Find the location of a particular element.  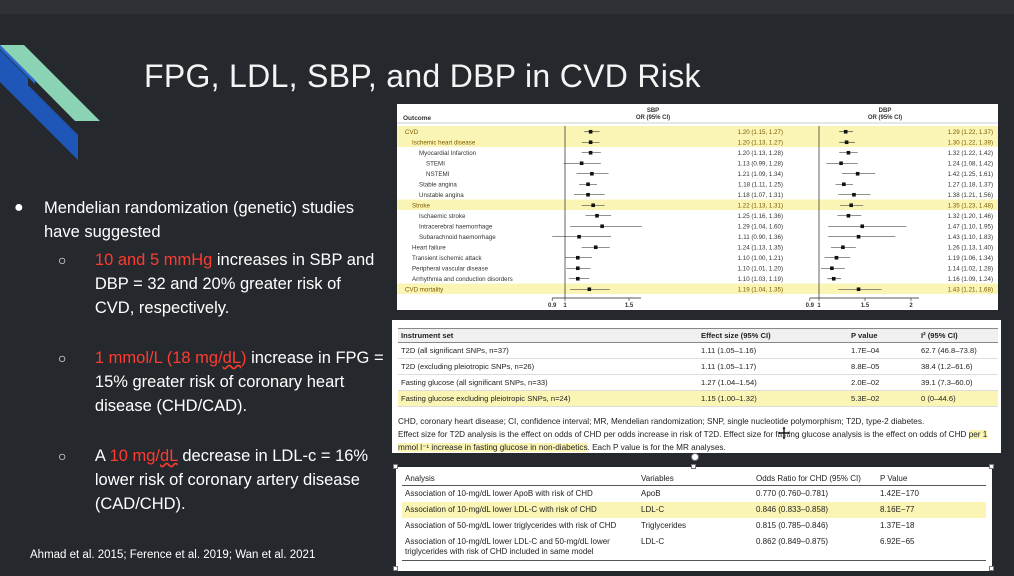

dbp-or-value: 1.30 (1.22, 1.39) is located at coordinates (970, 143).